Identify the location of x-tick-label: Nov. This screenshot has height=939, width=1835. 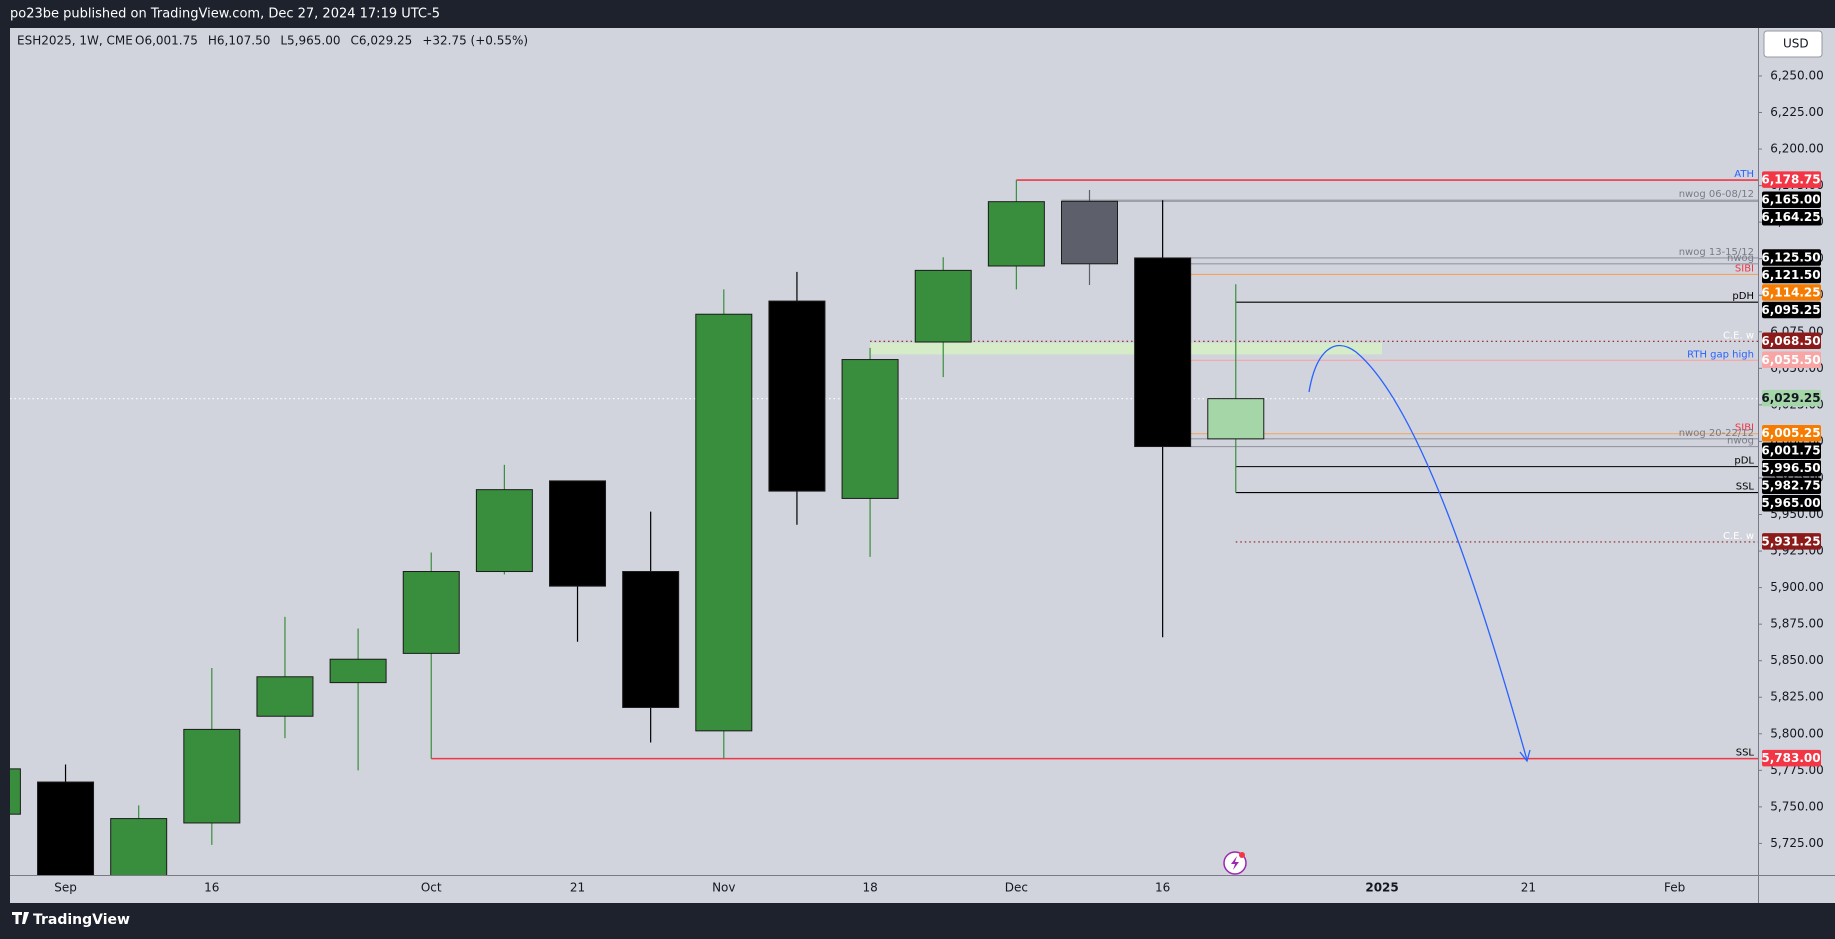
(723, 888).